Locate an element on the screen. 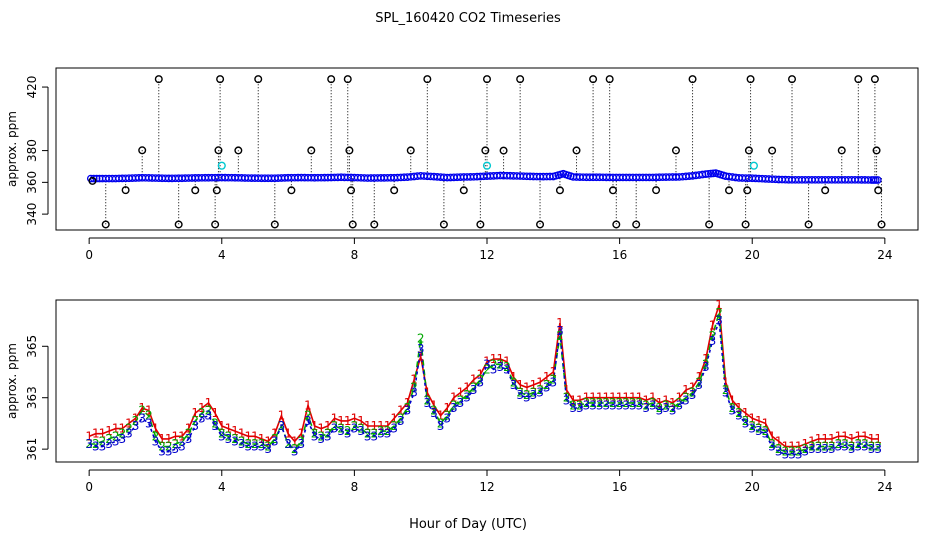 The width and height of the screenshot is (936, 540). x-tick-label: 24 is located at coordinates (884, 255).